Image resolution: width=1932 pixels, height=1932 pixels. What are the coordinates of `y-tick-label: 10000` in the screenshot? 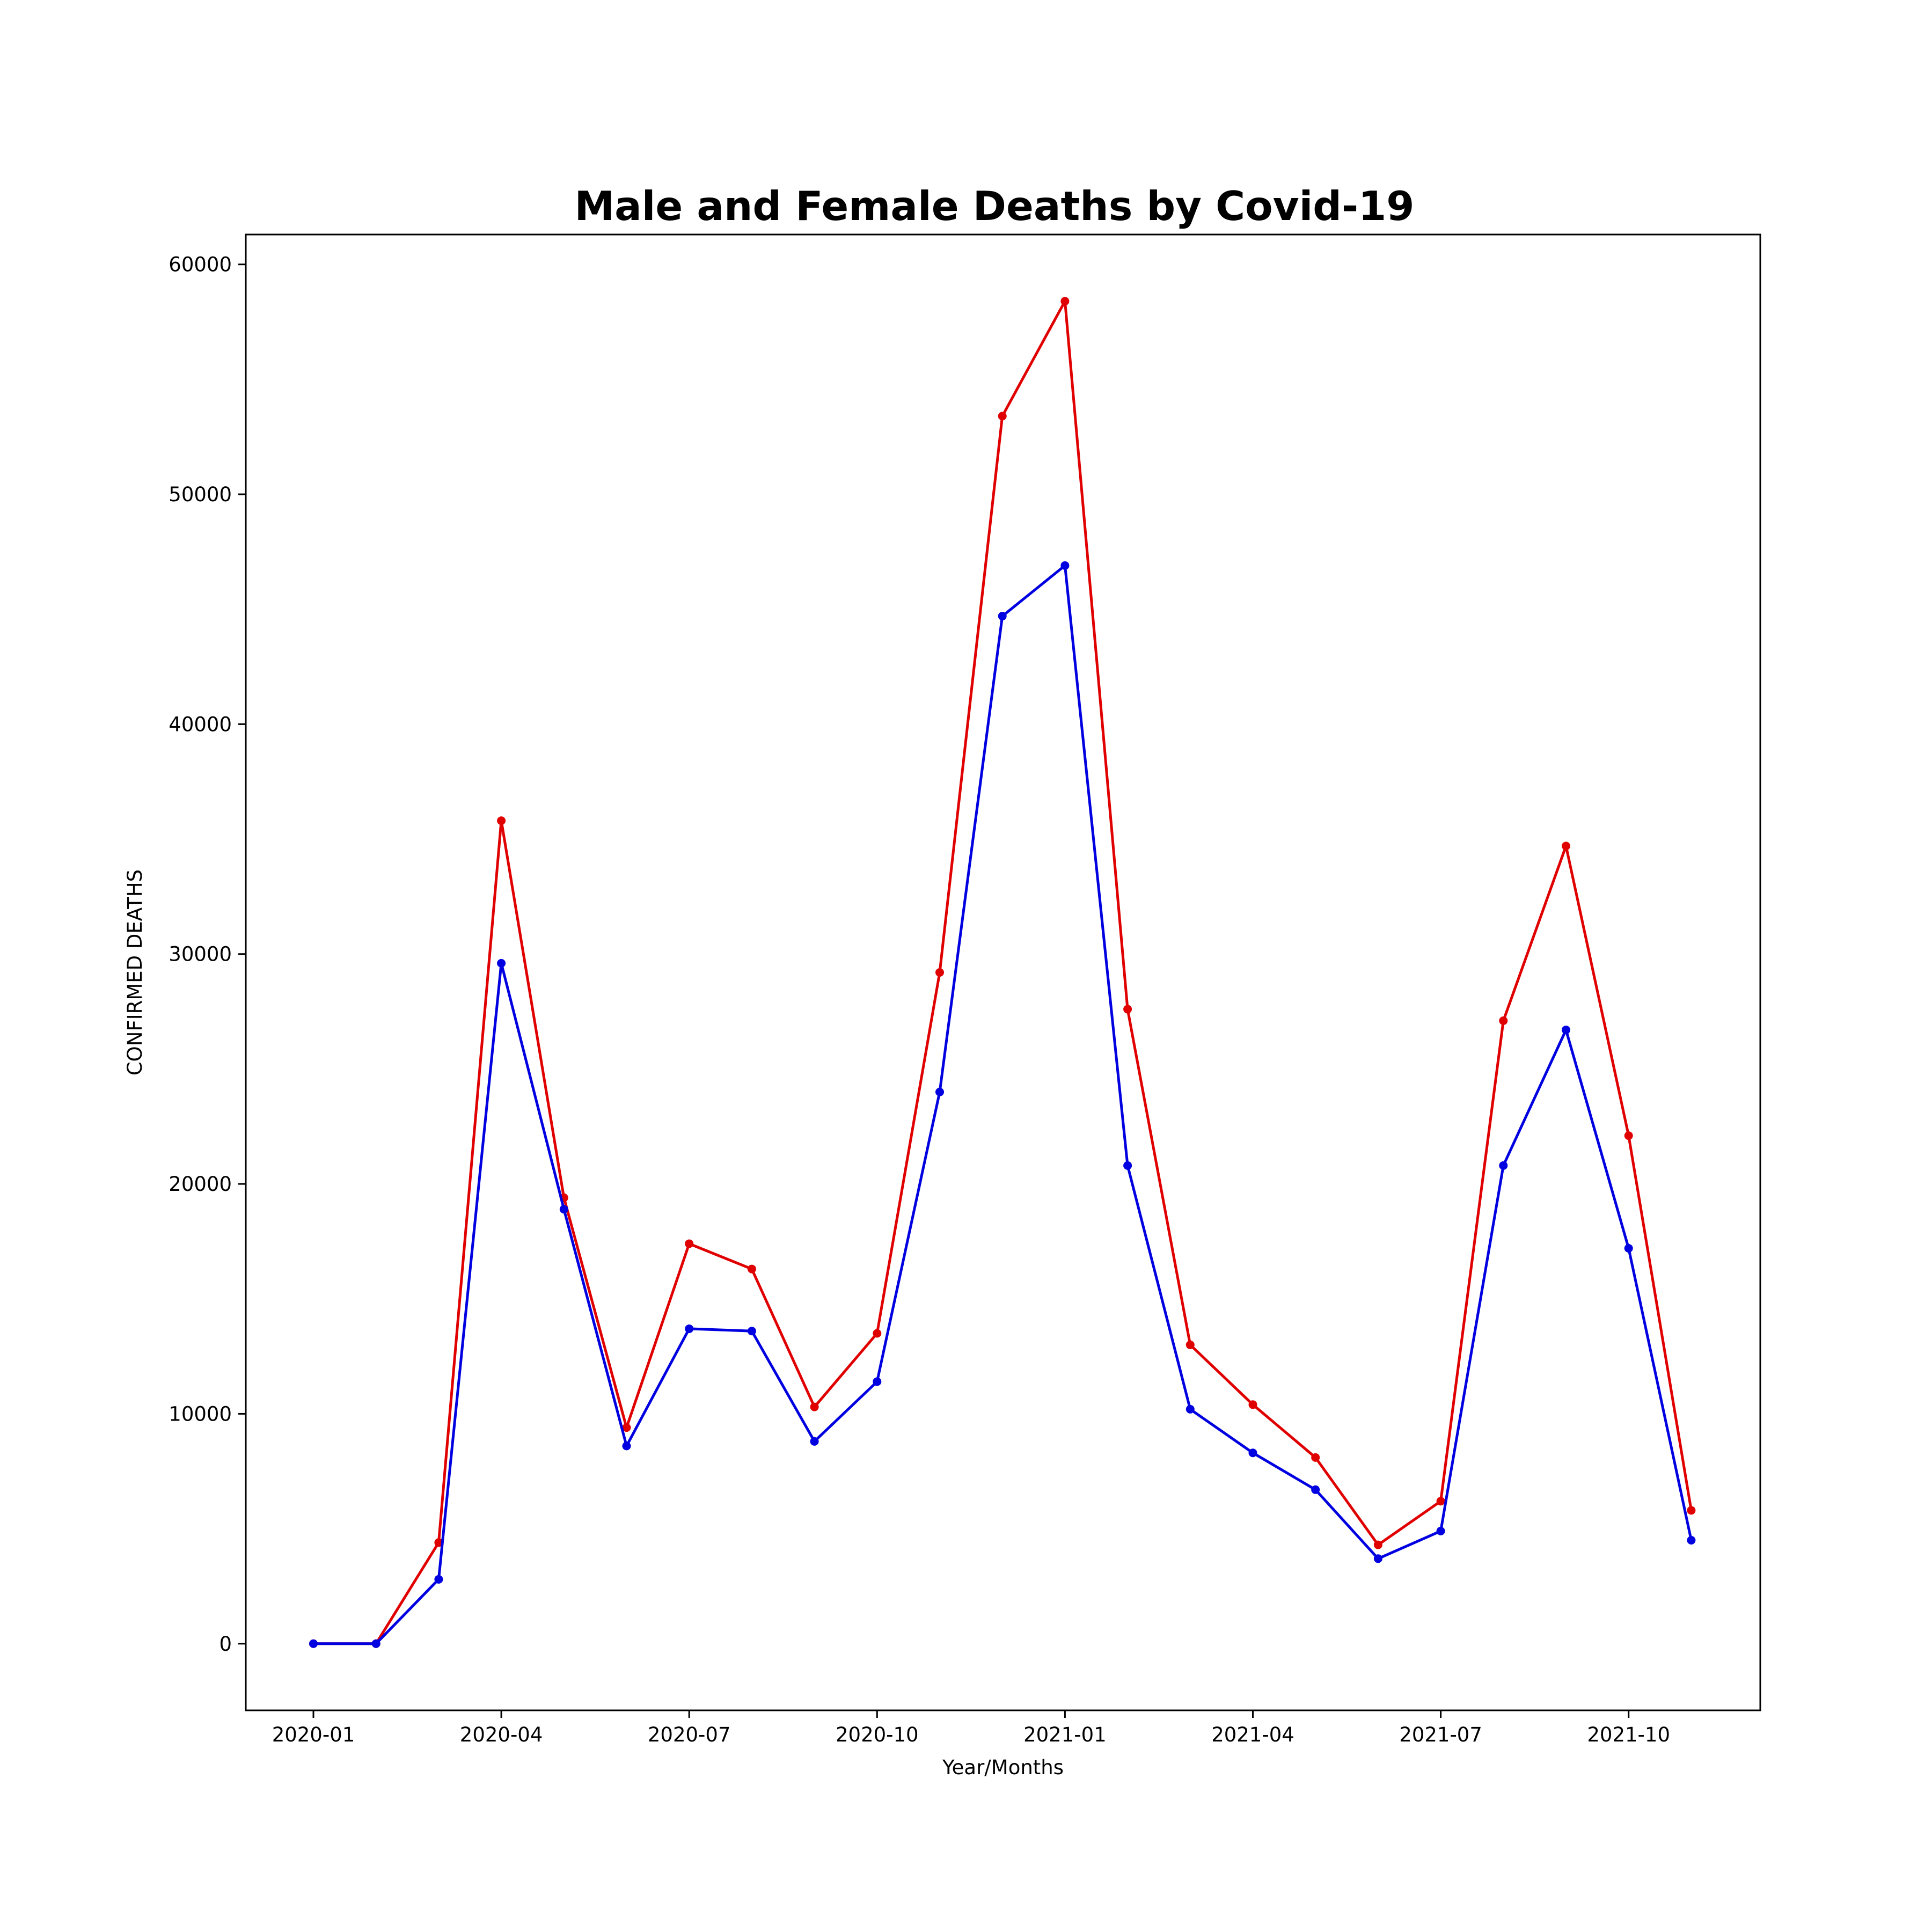 It's located at (200, 1413).